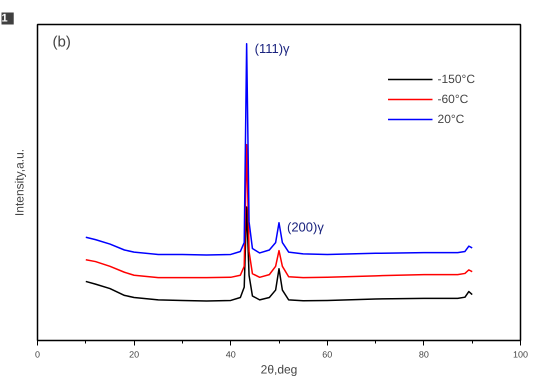 This screenshot has width=548, height=383. What do you see at coordinates (19, 182) in the screenshot?
I see `y-axis-title: Intensity,a.u.` at bounding box center [19, 182].